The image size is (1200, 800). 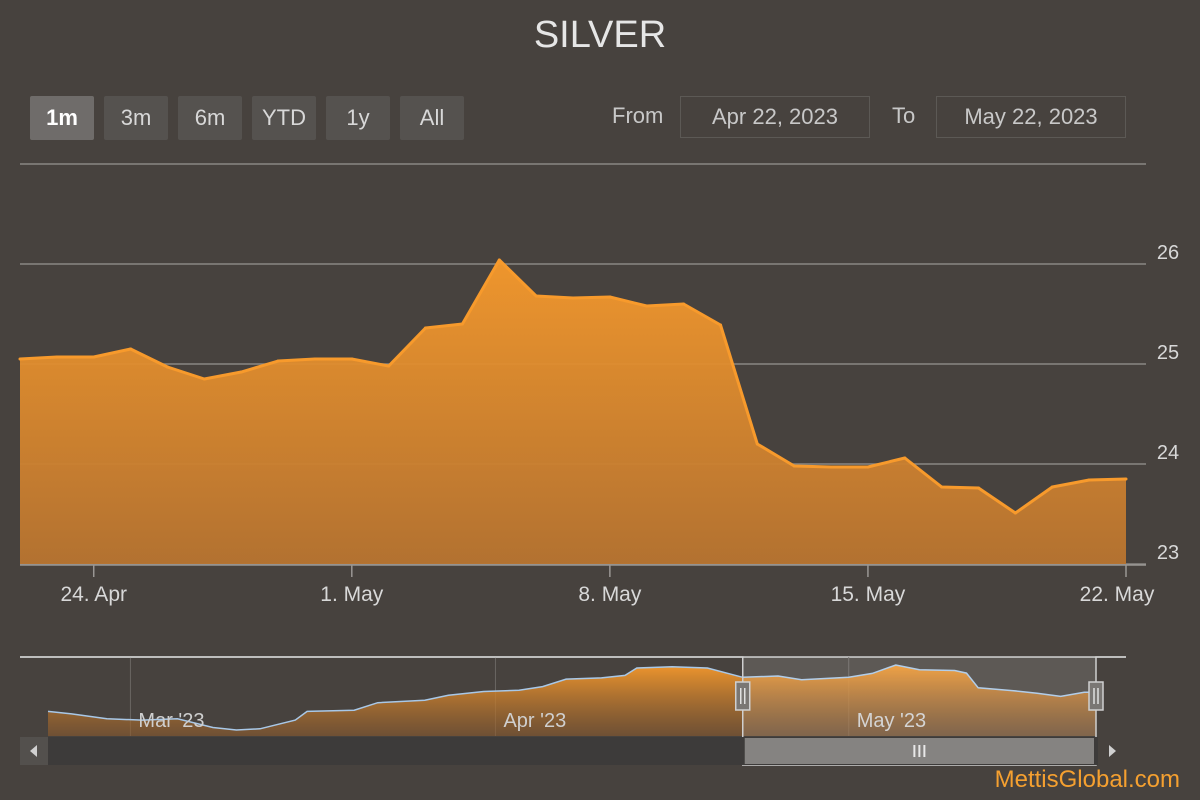 What do you see at coordinates (1096, 696) in the screenshot?
I see `navigator-right-handle` at bounding box center [1096, 696].